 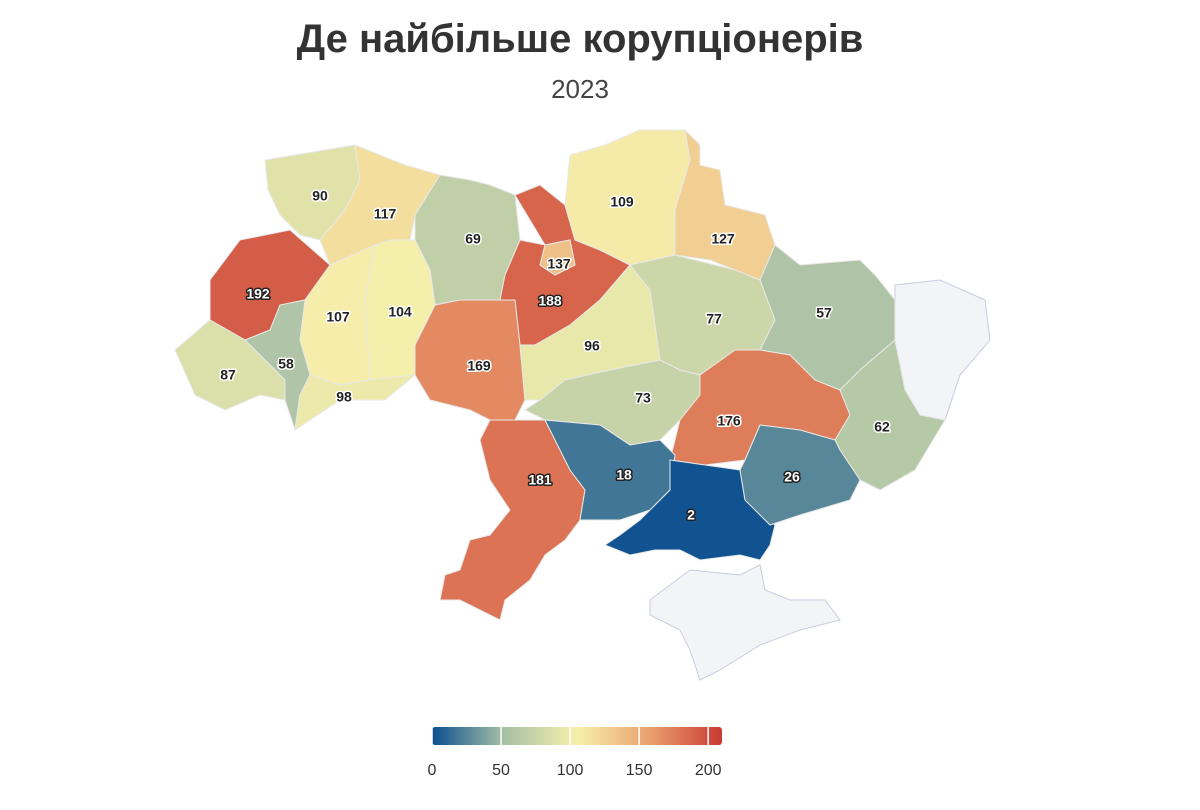 What do you see at coordinates (792, 477) in the screenshot?
I see `region-value-label: 26` at bounding box center [792, 477].